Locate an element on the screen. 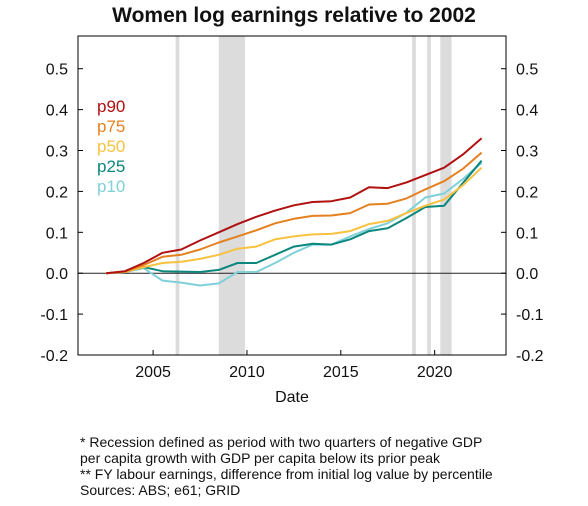 This screenshot has width=588, height=506. chart-title: Women log earnings relative to 2002 is located at coordinates (294, 15).